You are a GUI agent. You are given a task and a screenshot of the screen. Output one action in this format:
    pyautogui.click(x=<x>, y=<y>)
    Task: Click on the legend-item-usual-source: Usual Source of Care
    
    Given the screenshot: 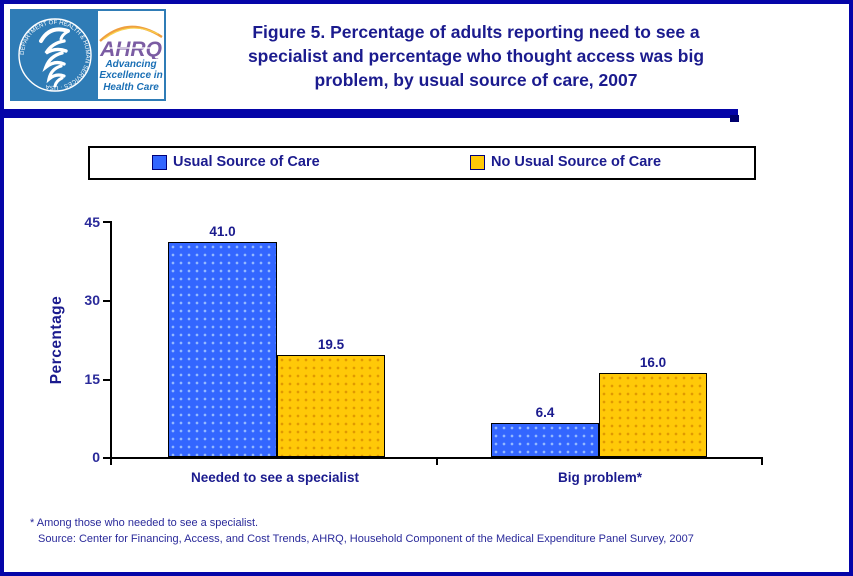 What is the action you would take?
    pyautogui.click(x=236, y=162)
    